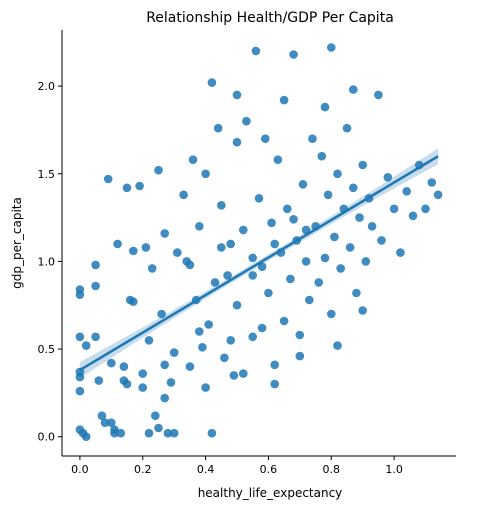  What do you see at coordinates (47, 349) in the screenshot?
I see `y-tick-label: 0.5` at bounding box center [47, 349].